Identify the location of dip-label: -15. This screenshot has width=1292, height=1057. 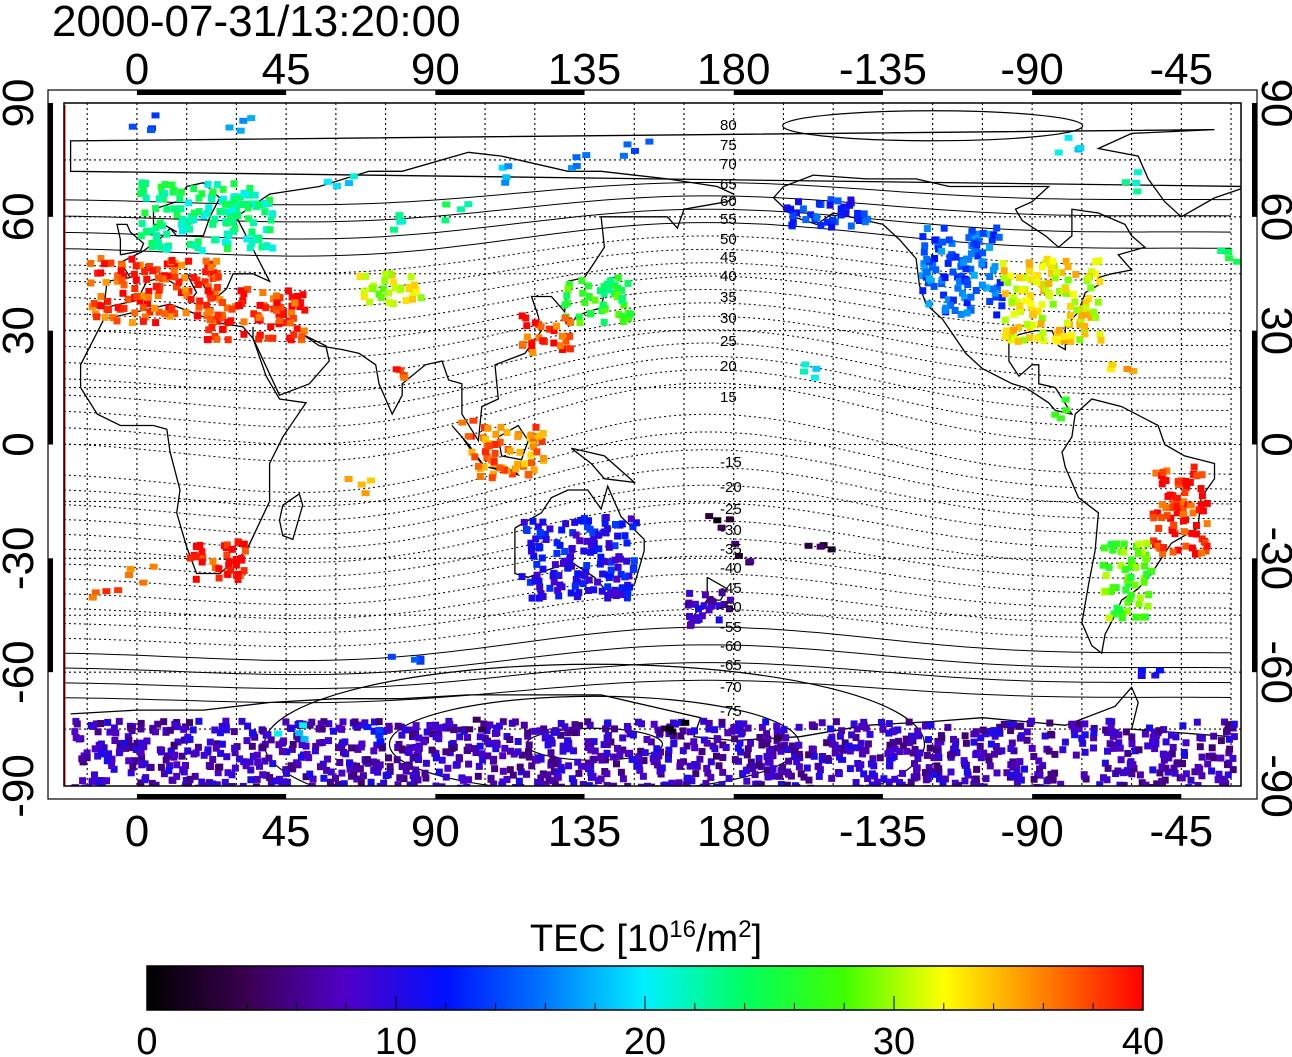
(731, 462).